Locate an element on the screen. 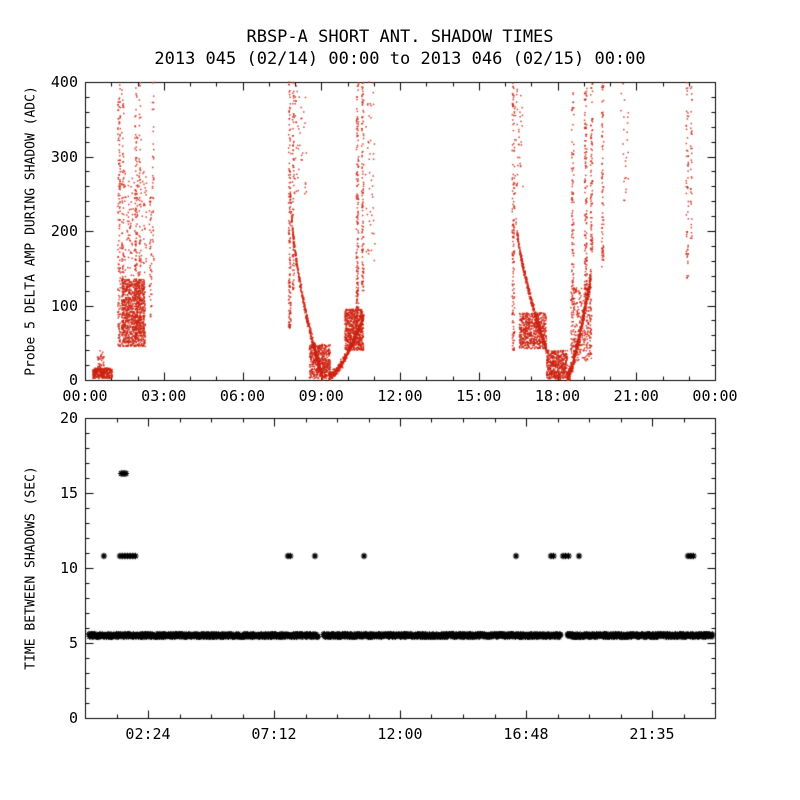 This screenshot has width=800, height=800. bottom-y-tick-label: 20 is located at coordinates (68, 418).